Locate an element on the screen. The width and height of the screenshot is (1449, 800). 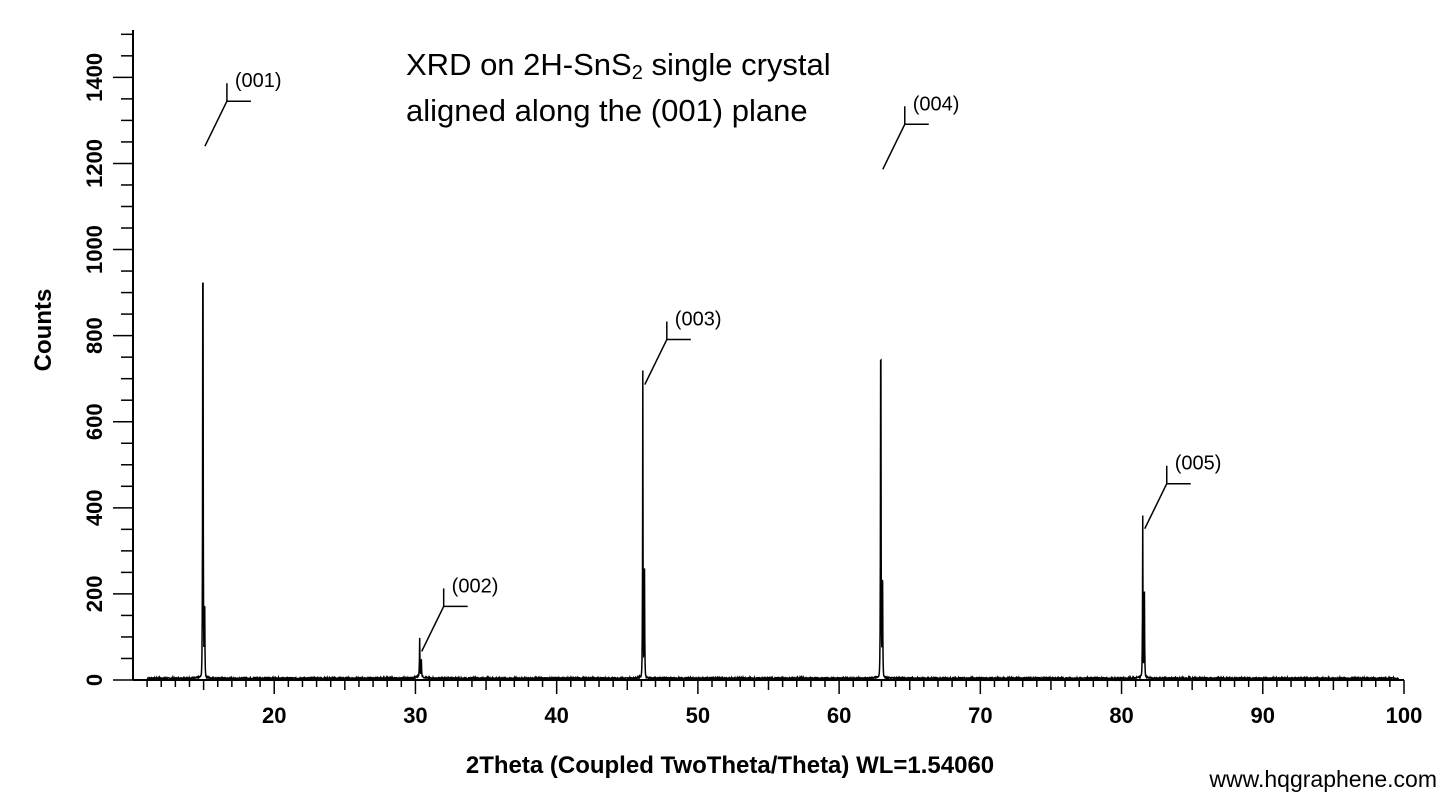
x-tick-label: 70 is located at coordinates (980, 715).